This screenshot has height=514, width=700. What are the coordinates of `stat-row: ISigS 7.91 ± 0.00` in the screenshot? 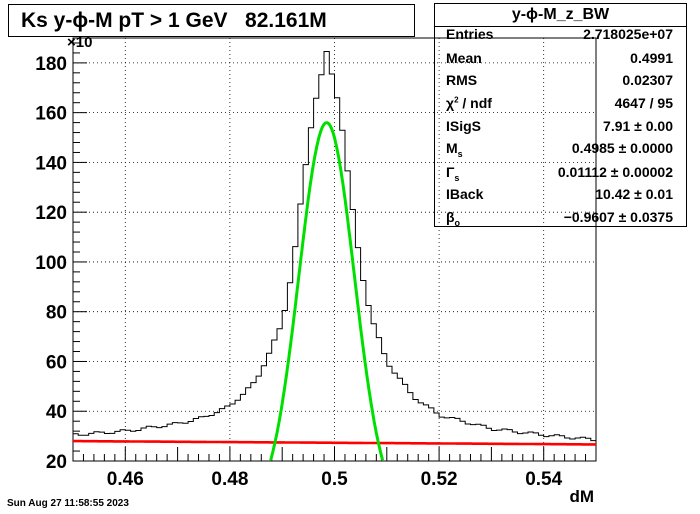 It's located at (560, 129).